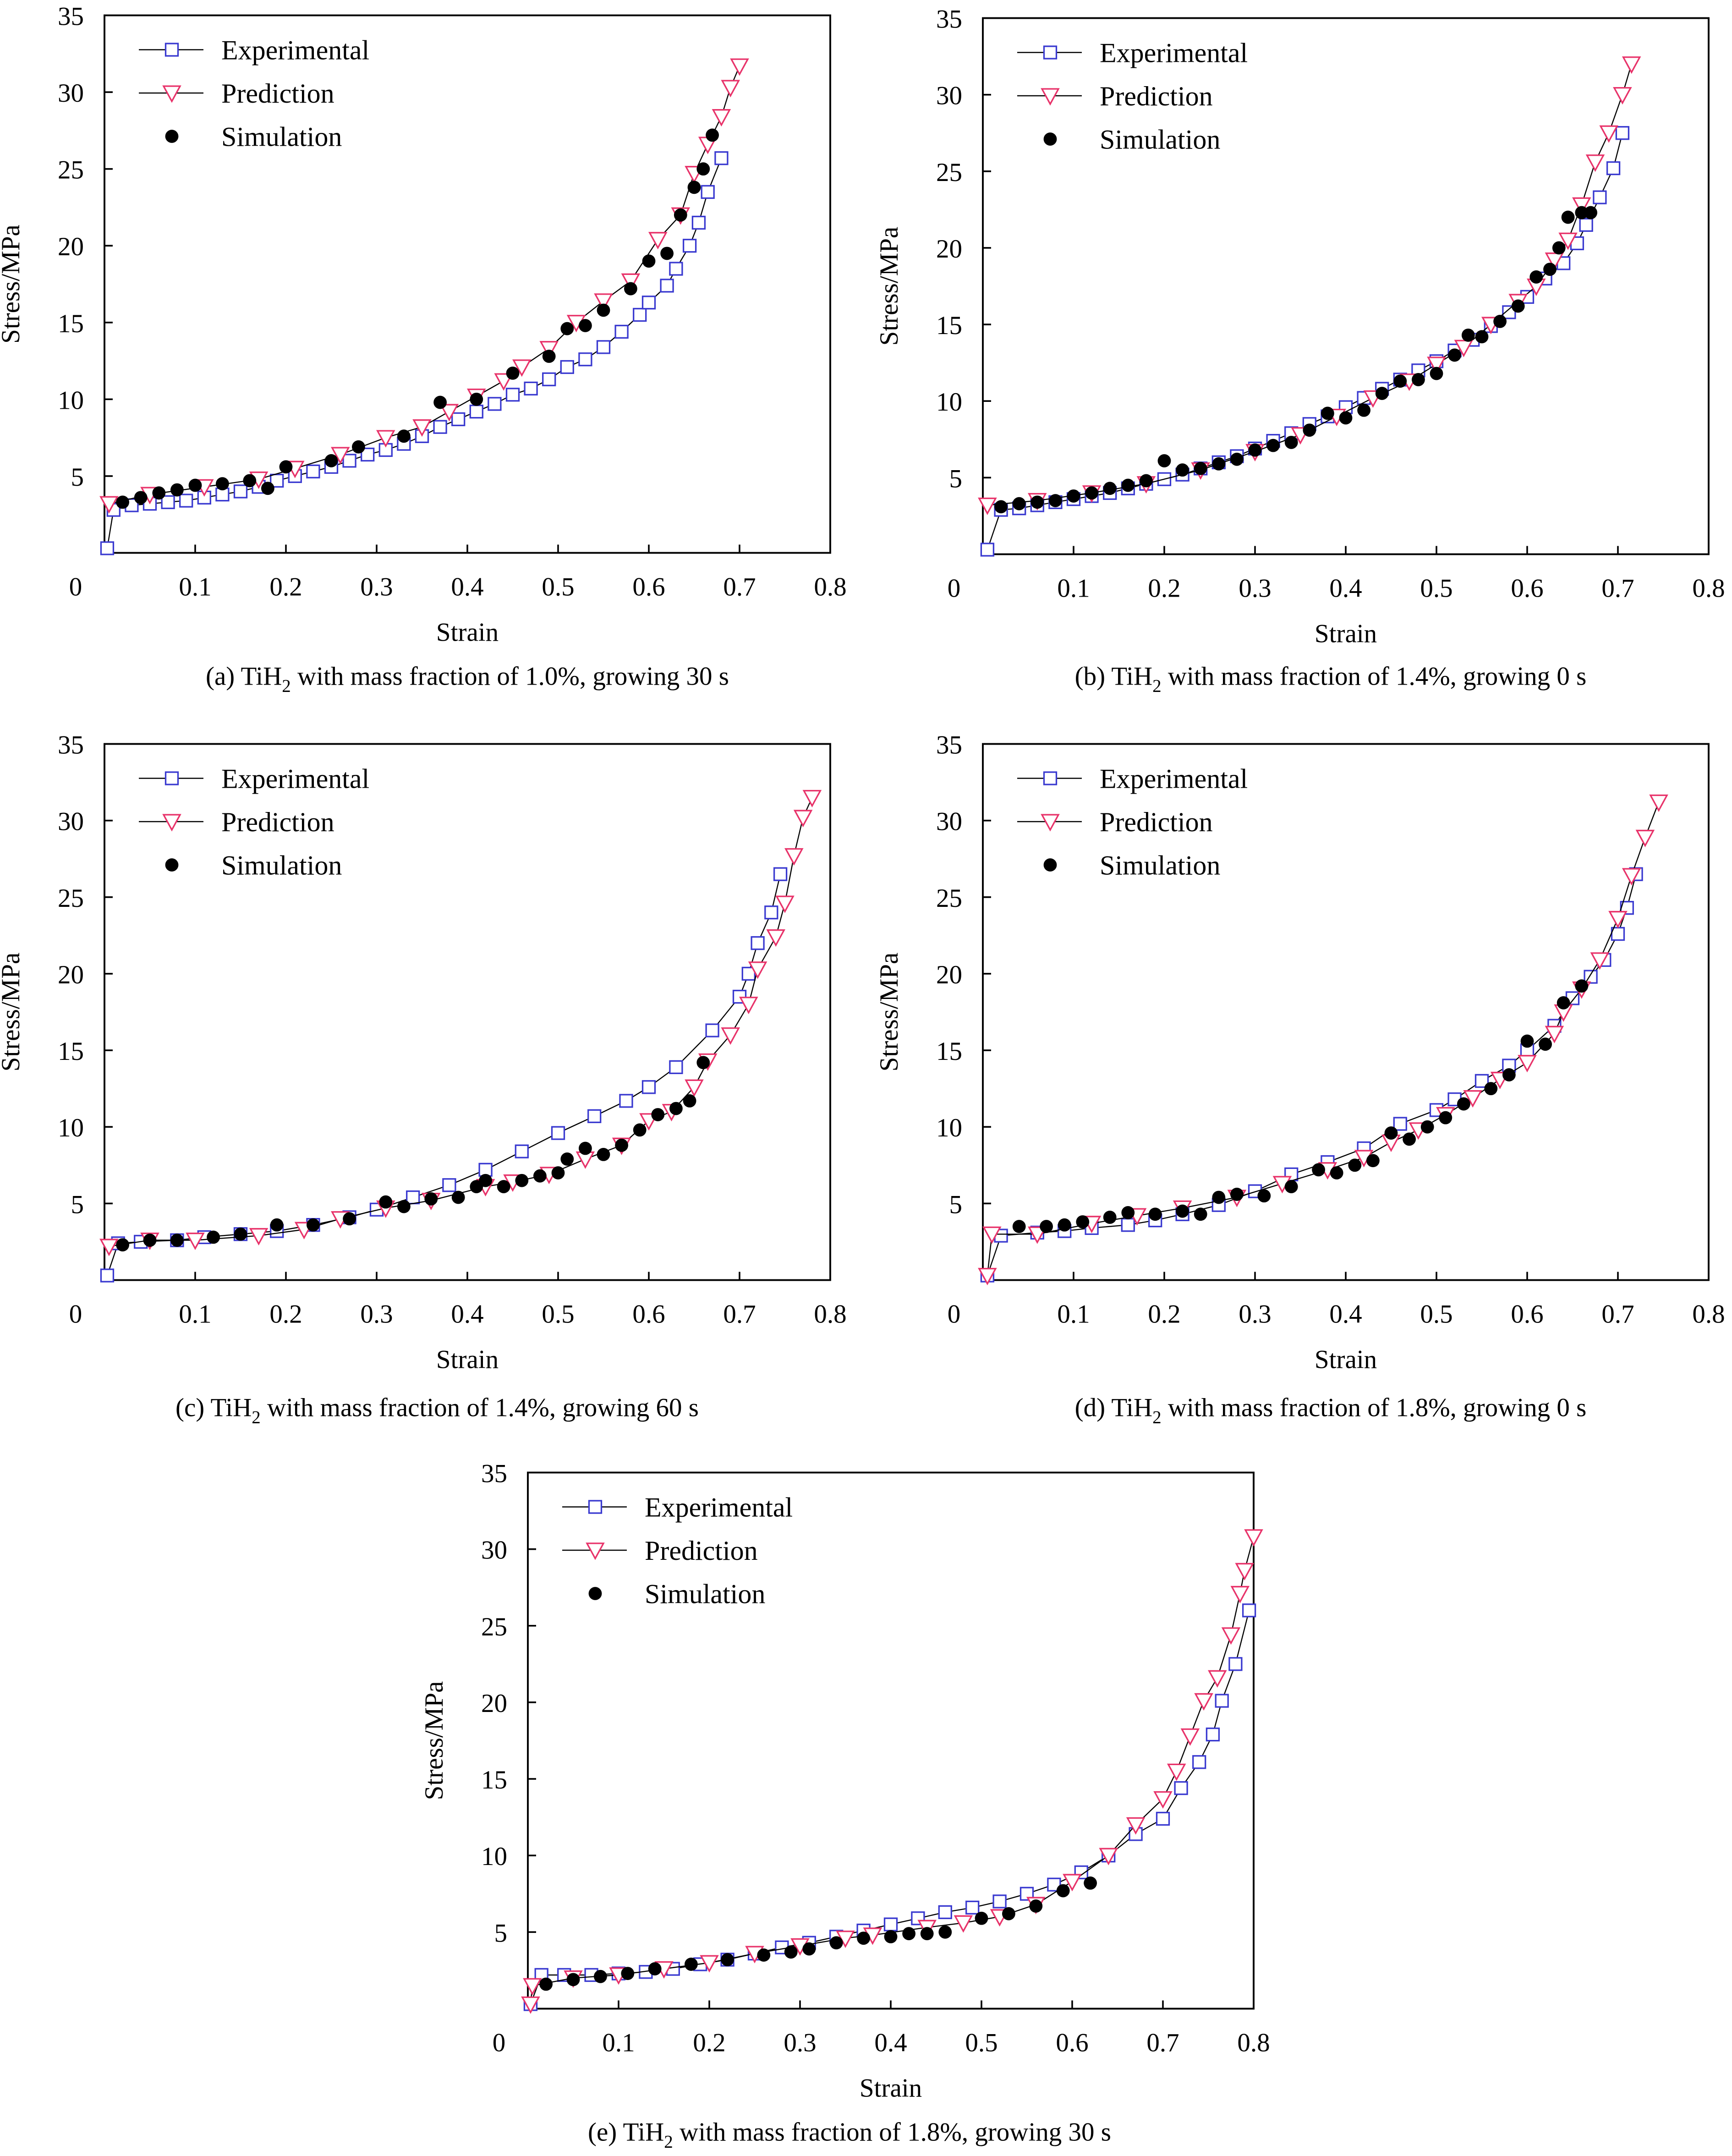 This screenshot has height=2156, width=1732. I want to click on series-simulation, so click(418, 318).